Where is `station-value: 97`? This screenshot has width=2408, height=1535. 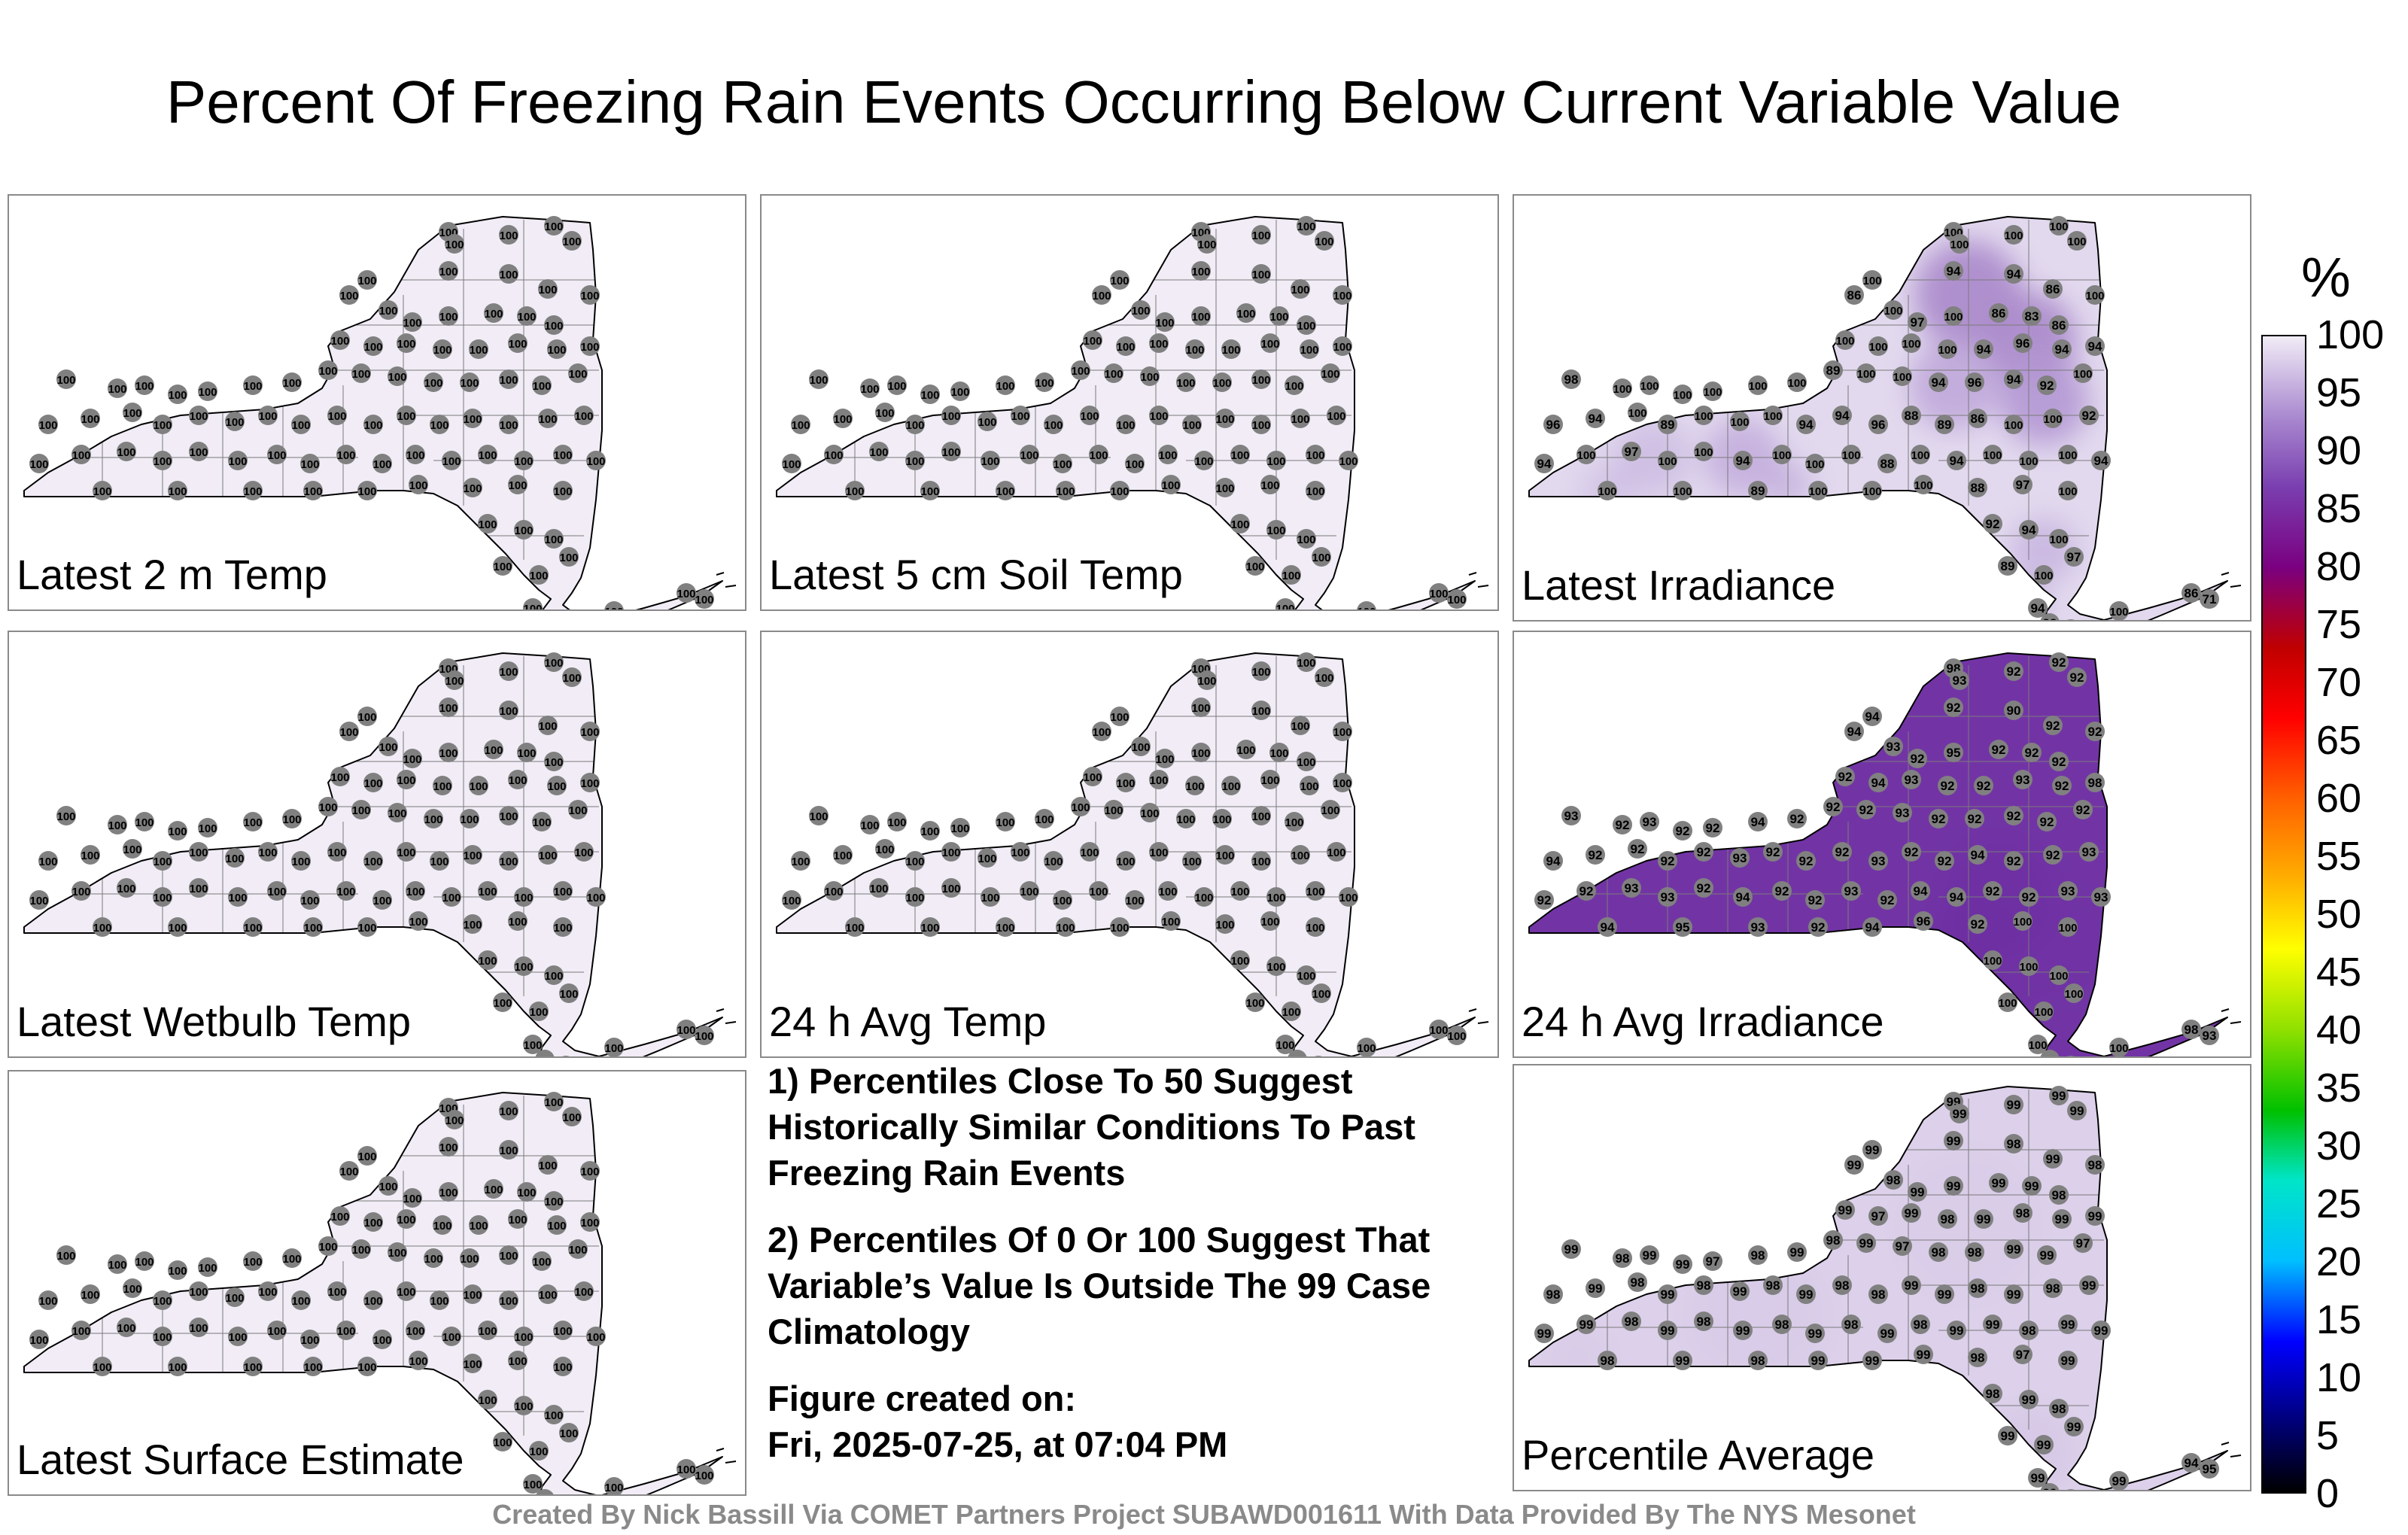
station-value: 97 is located at coordinates (2074, 557).